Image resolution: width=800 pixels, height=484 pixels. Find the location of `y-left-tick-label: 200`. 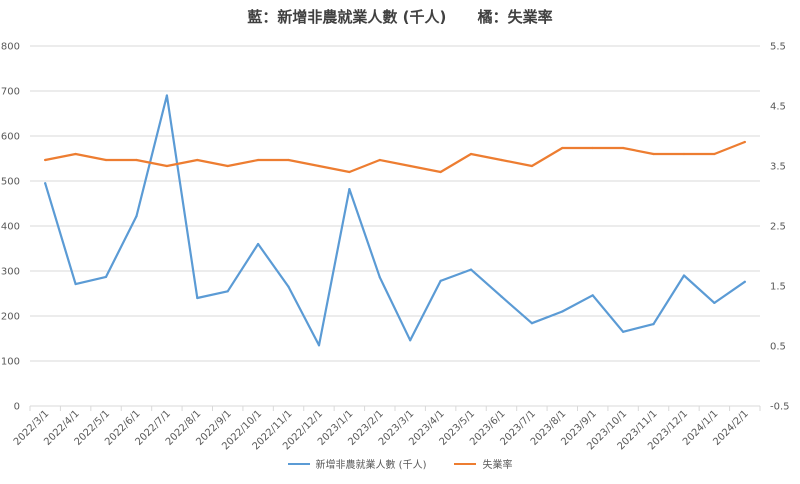

y-left-tick-label: 200 is located at coordinates (10, 317).